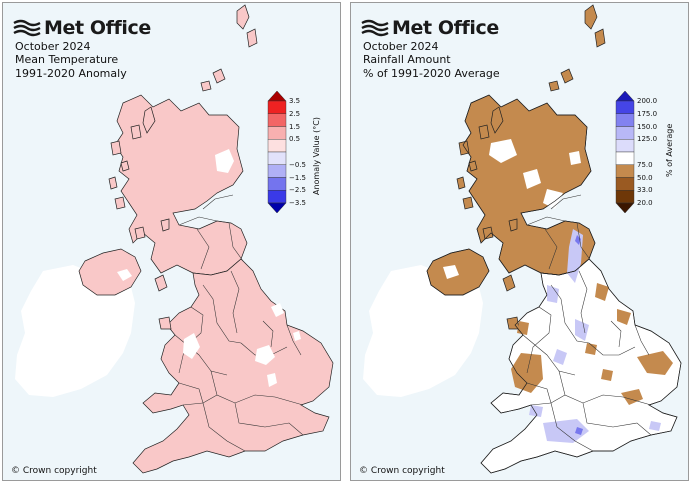 The width and height of the screenshot is (692, 485). I want to click on legend-tick-label: −1.5, so click(297, 177).